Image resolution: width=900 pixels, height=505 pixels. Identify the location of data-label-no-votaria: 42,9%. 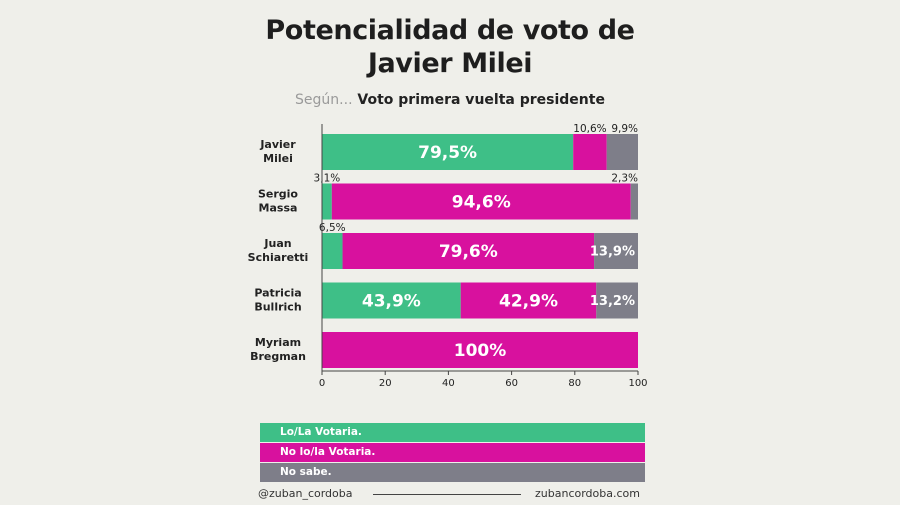
(528, 302).